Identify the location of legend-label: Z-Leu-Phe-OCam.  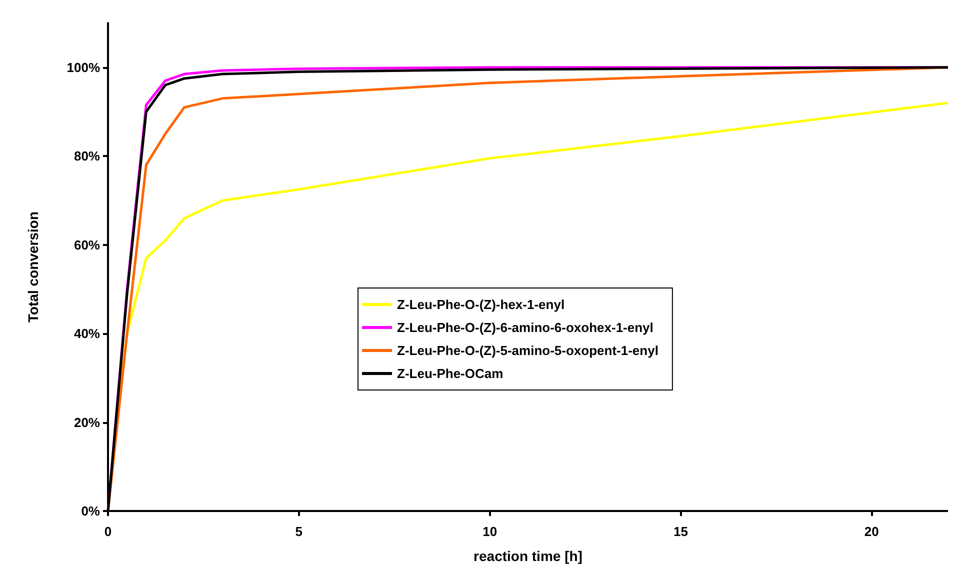
(450, 373).